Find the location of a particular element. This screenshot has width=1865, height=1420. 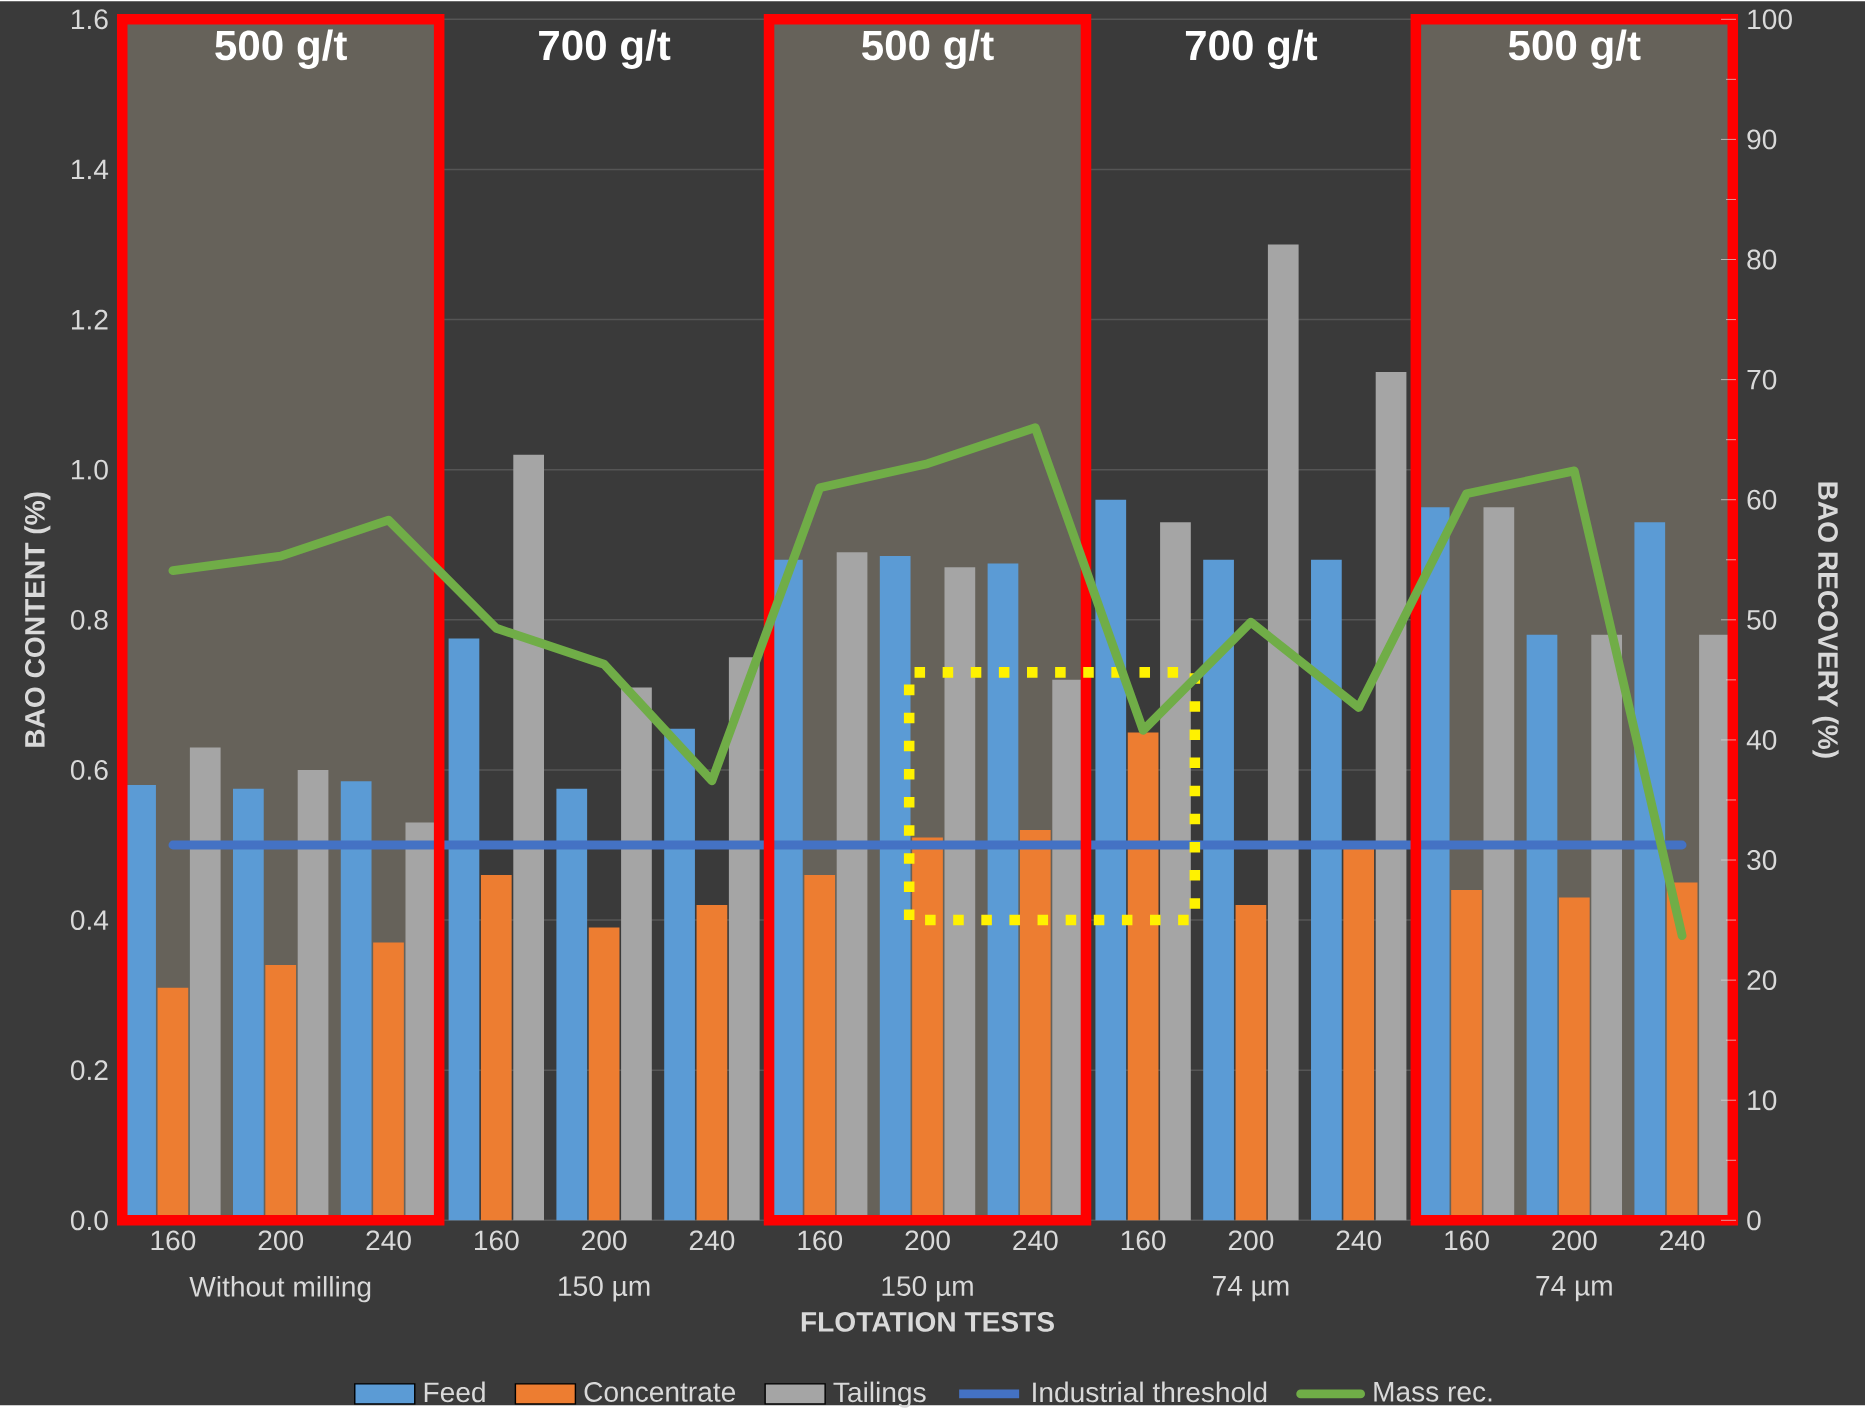

y-tick-label: 0.0 is located at coordinates (89, 1220).